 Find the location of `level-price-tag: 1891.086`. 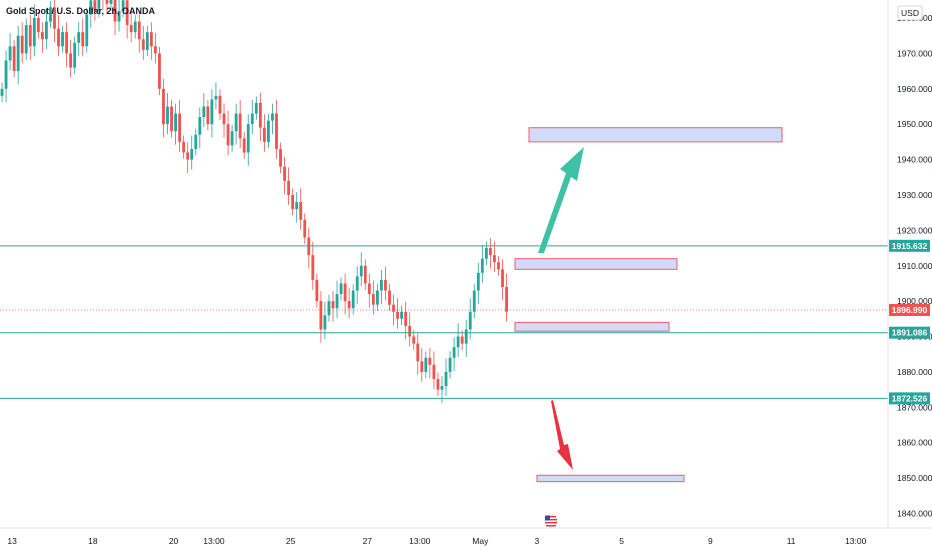

level-price-tag: 1891.086 is located at coordinates (909, 332).